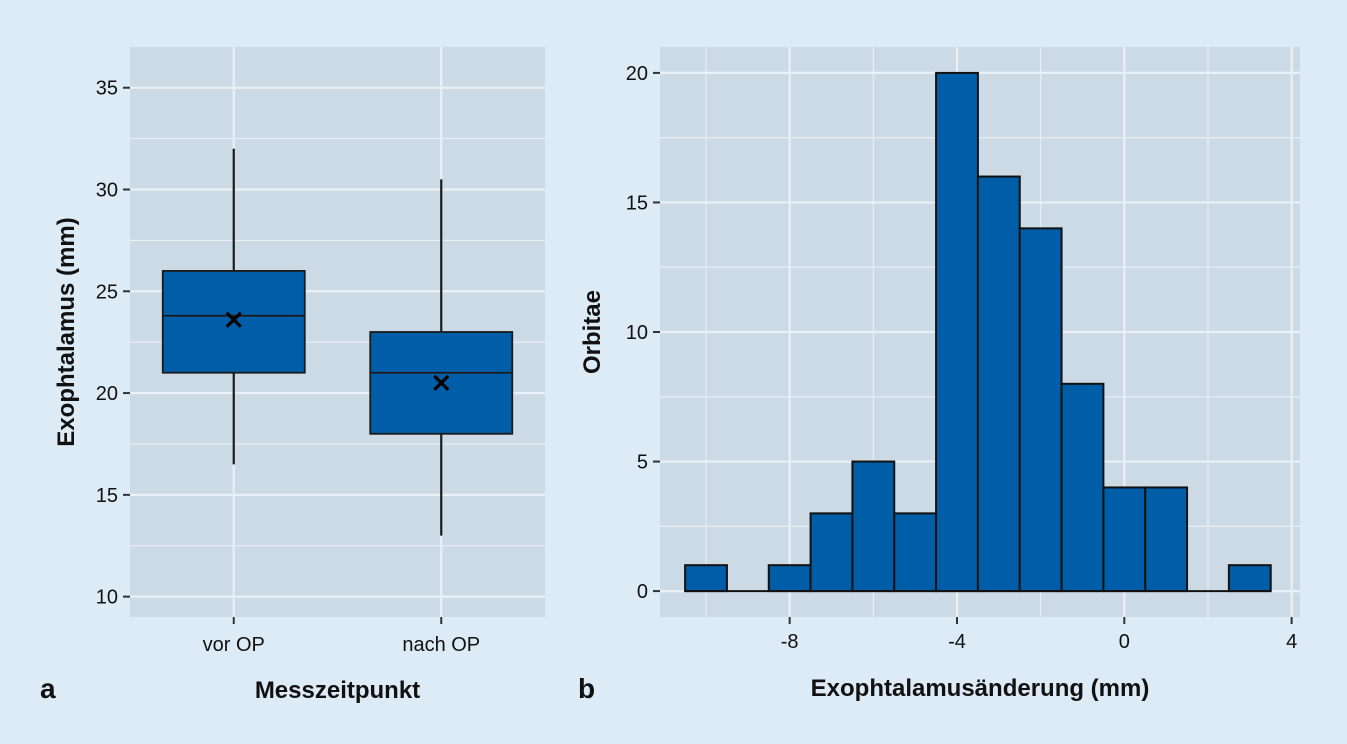  I want to click on panel-label-a: a, so click(48, 688).